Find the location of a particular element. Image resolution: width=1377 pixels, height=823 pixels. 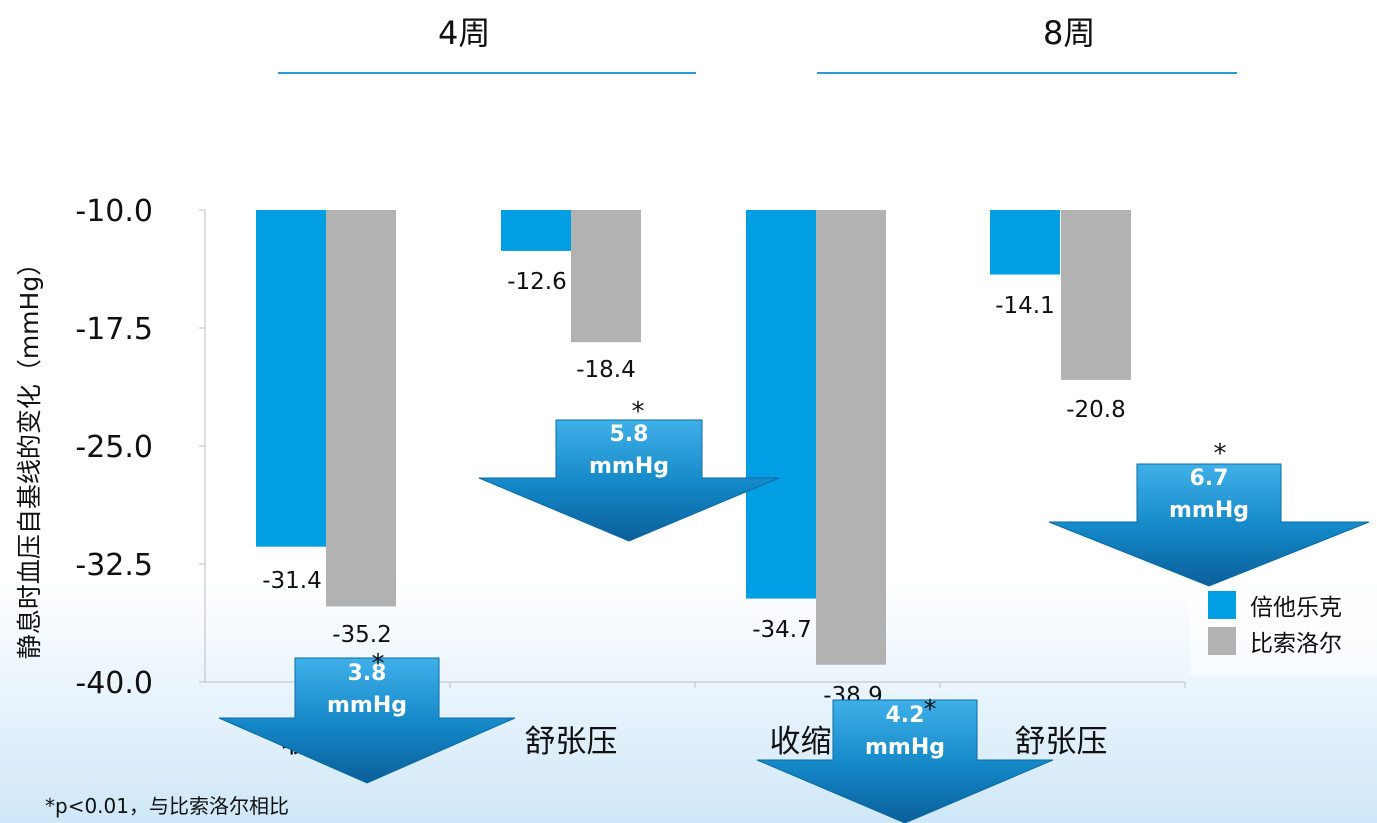

data-label-metoprolol: -34.7 is located at coordinates (782, 630).